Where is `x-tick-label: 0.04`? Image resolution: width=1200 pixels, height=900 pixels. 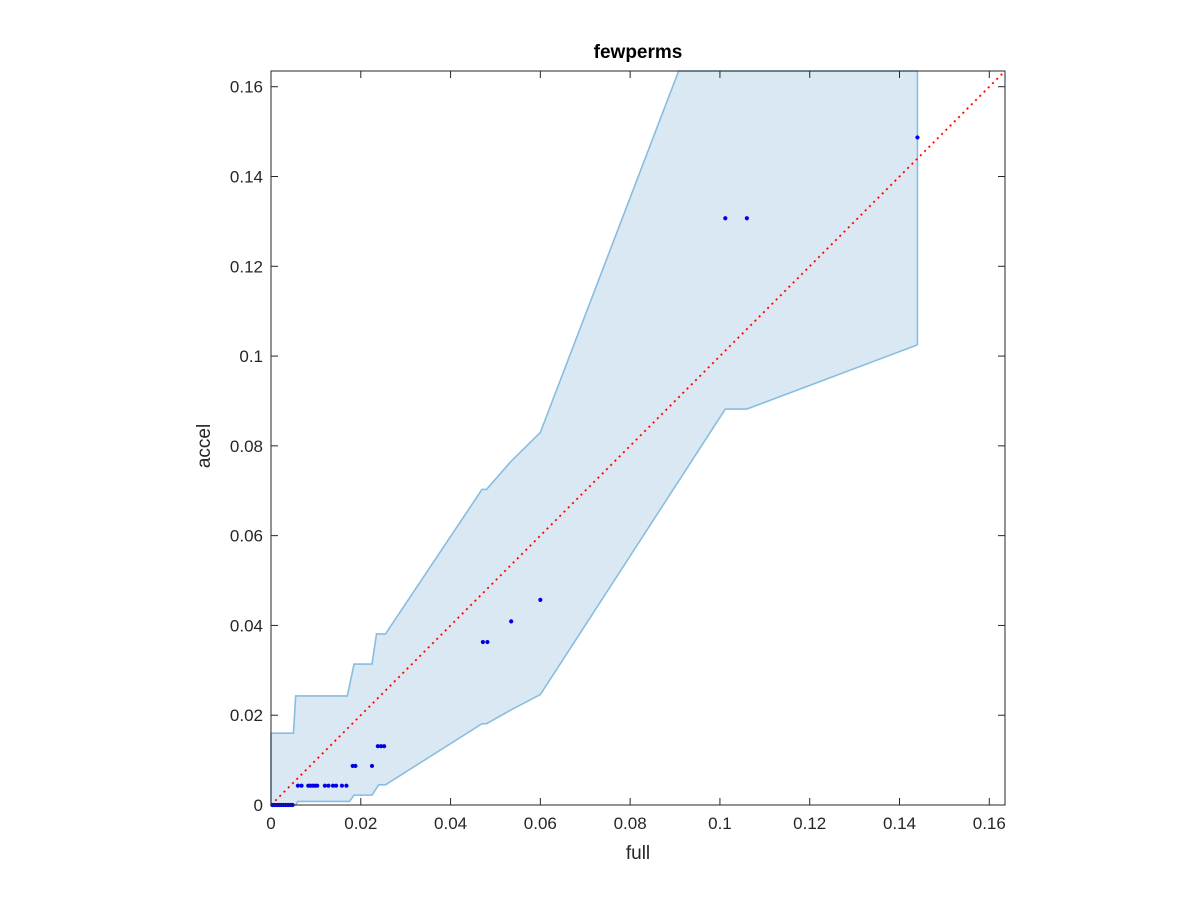
x-tick-label: 0.04 is located at coordinates (450, 823).